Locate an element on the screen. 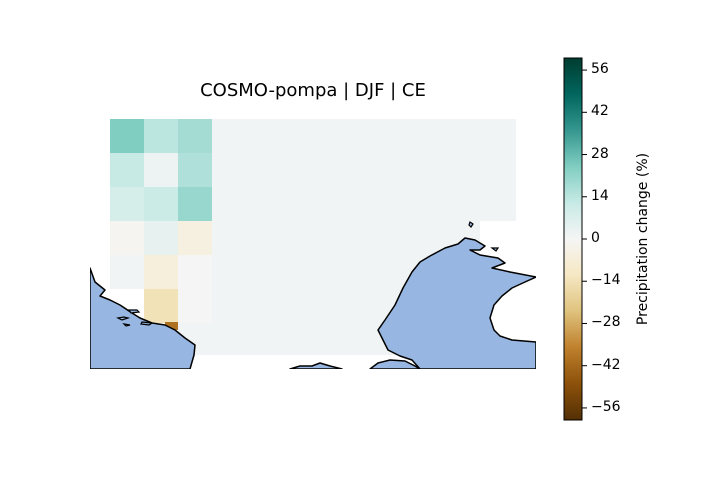 The width and height of the screenshot is (720, 480). colorbar-tick-label: 42 is located at coordinates (600, 111).